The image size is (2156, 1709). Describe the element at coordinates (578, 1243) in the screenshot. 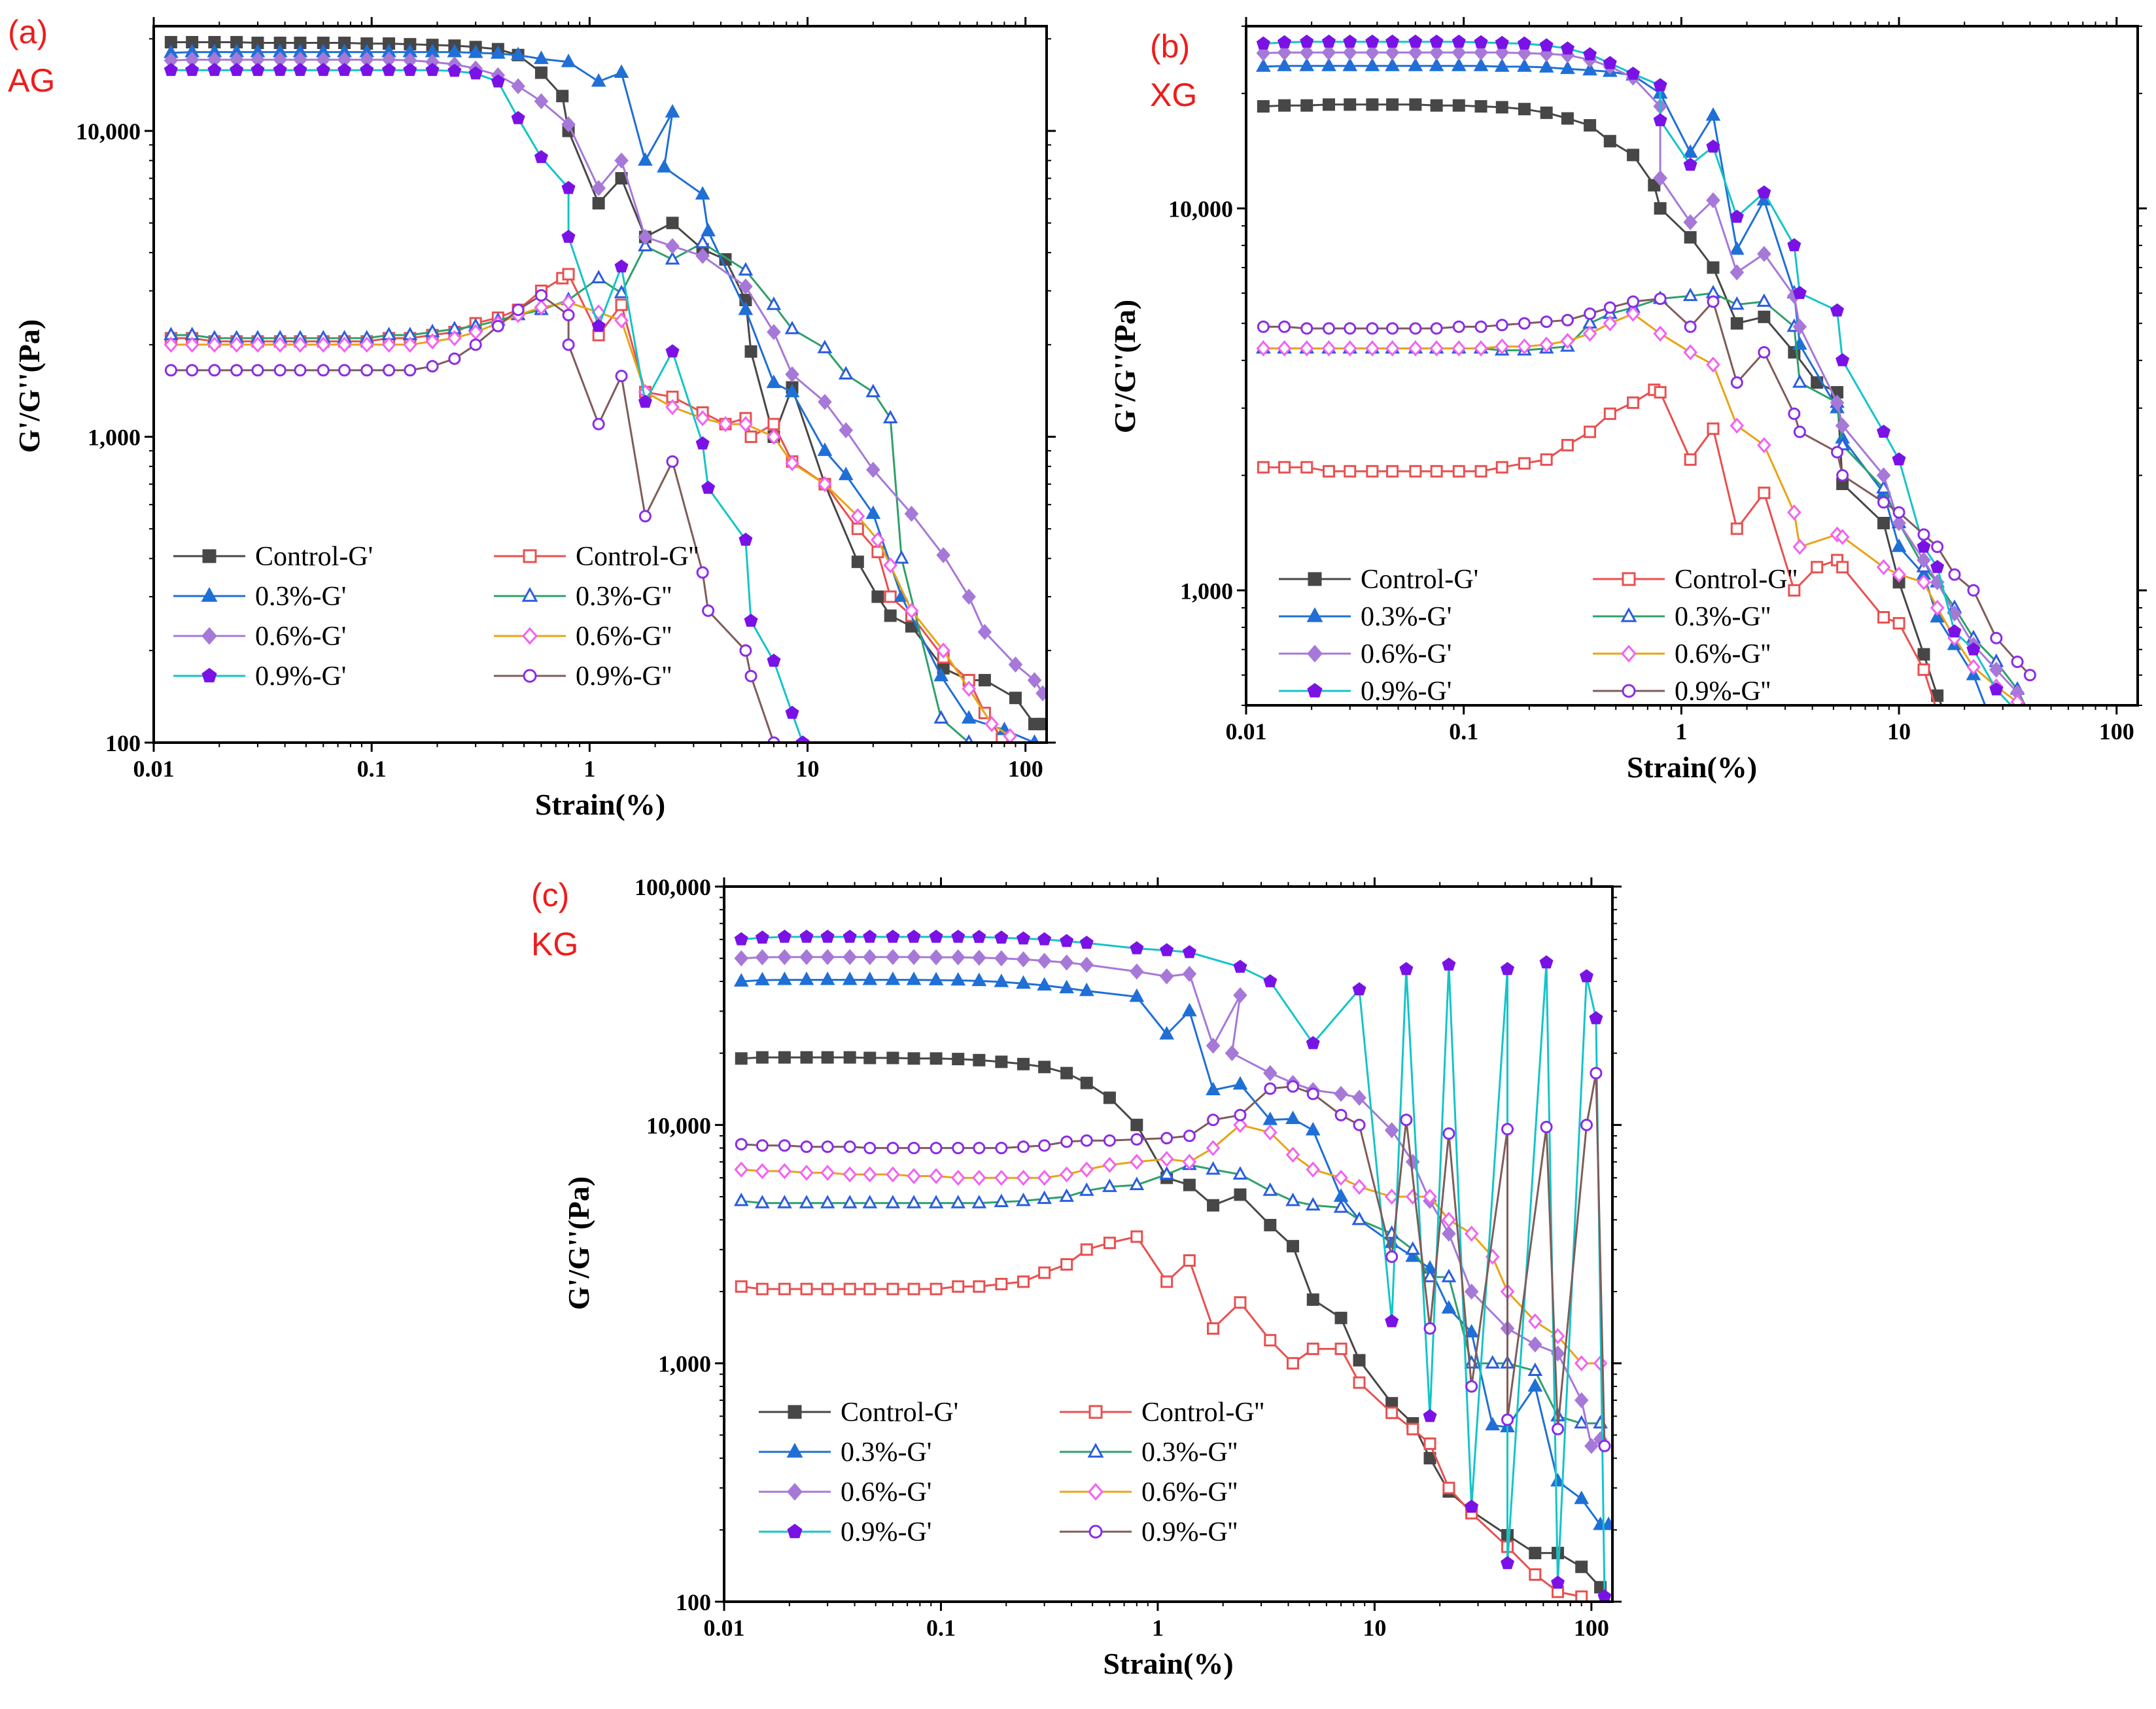

I see `y-axis-title: G'/G''(Pa)` at that location.